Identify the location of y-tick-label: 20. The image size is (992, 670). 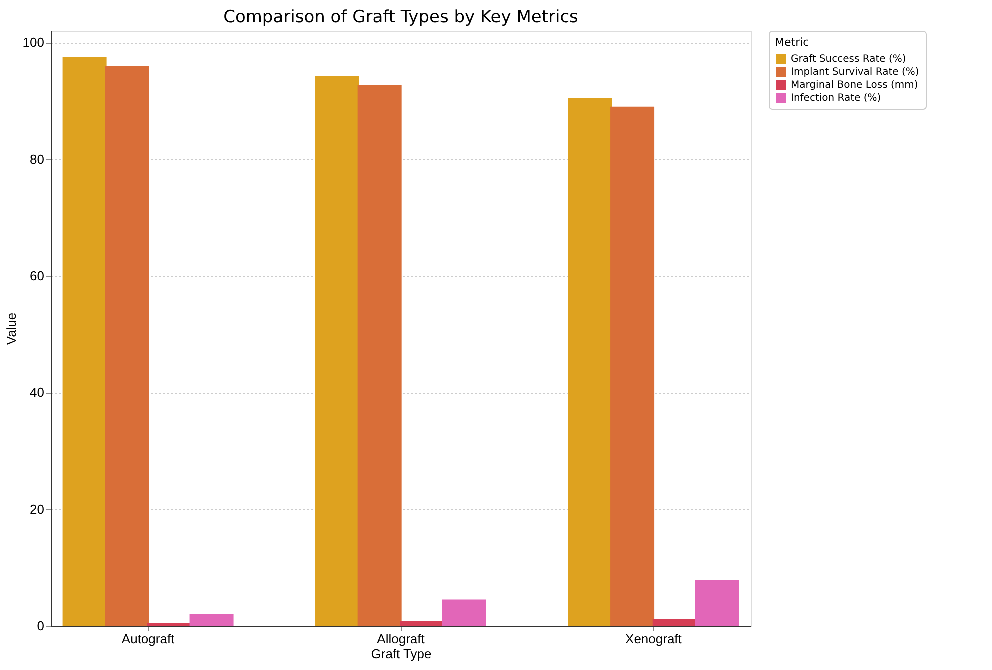
(37, 509).